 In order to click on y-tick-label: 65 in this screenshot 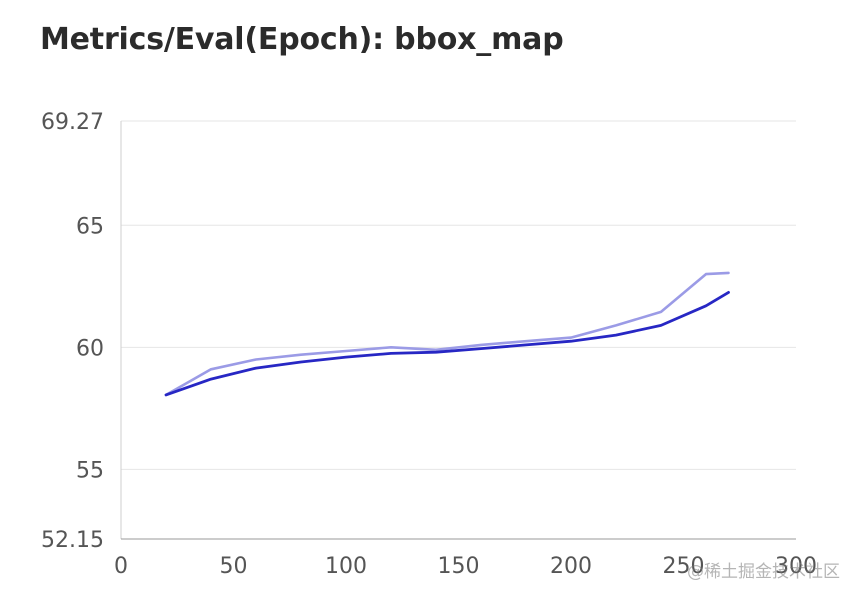, I will do `click(90, 226)`.